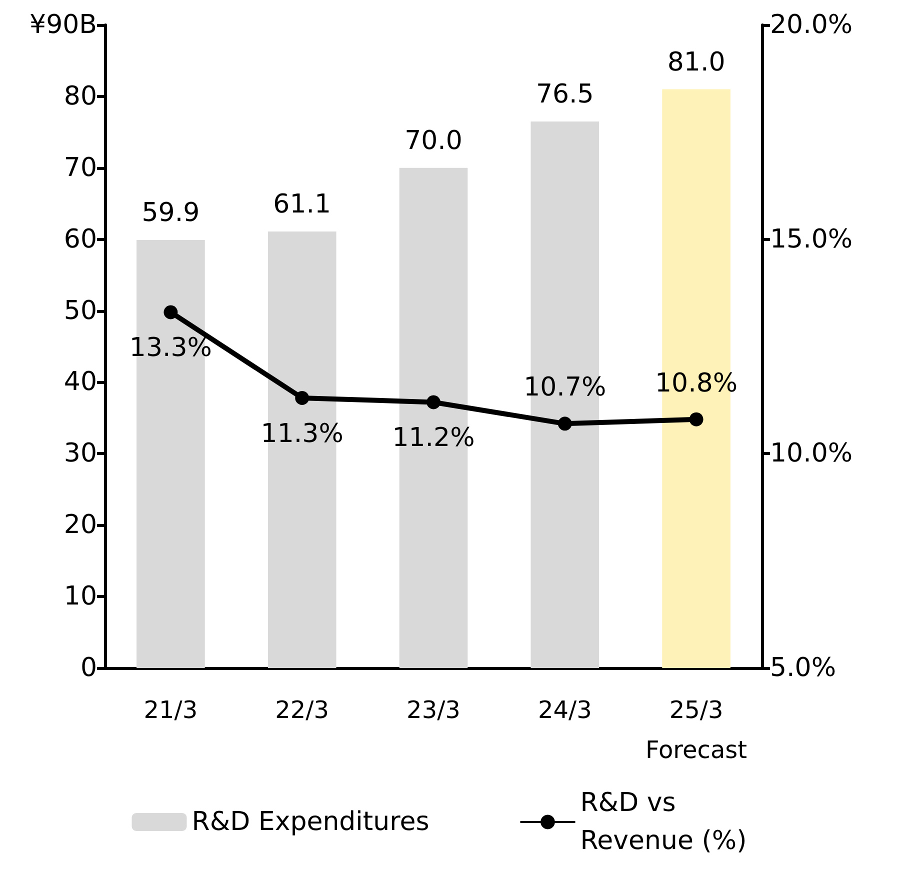 Image resolution: width=902 pixels, height=875 pixels. What do you see at coordinates (80, 597) in the screenshot?
I see `y-tick-label: 10` at bounding box center [80, 597].